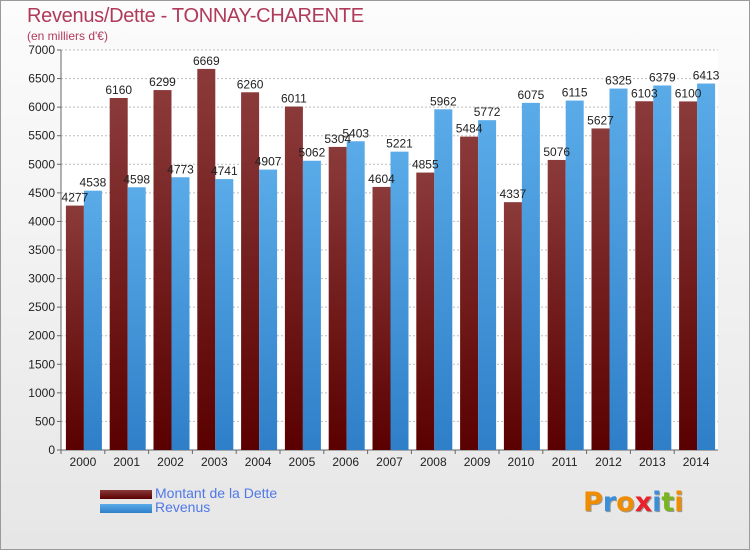 This screenshot has height=550, width=750. I want to click on x-tick-label: 2008, so click(433, 462).